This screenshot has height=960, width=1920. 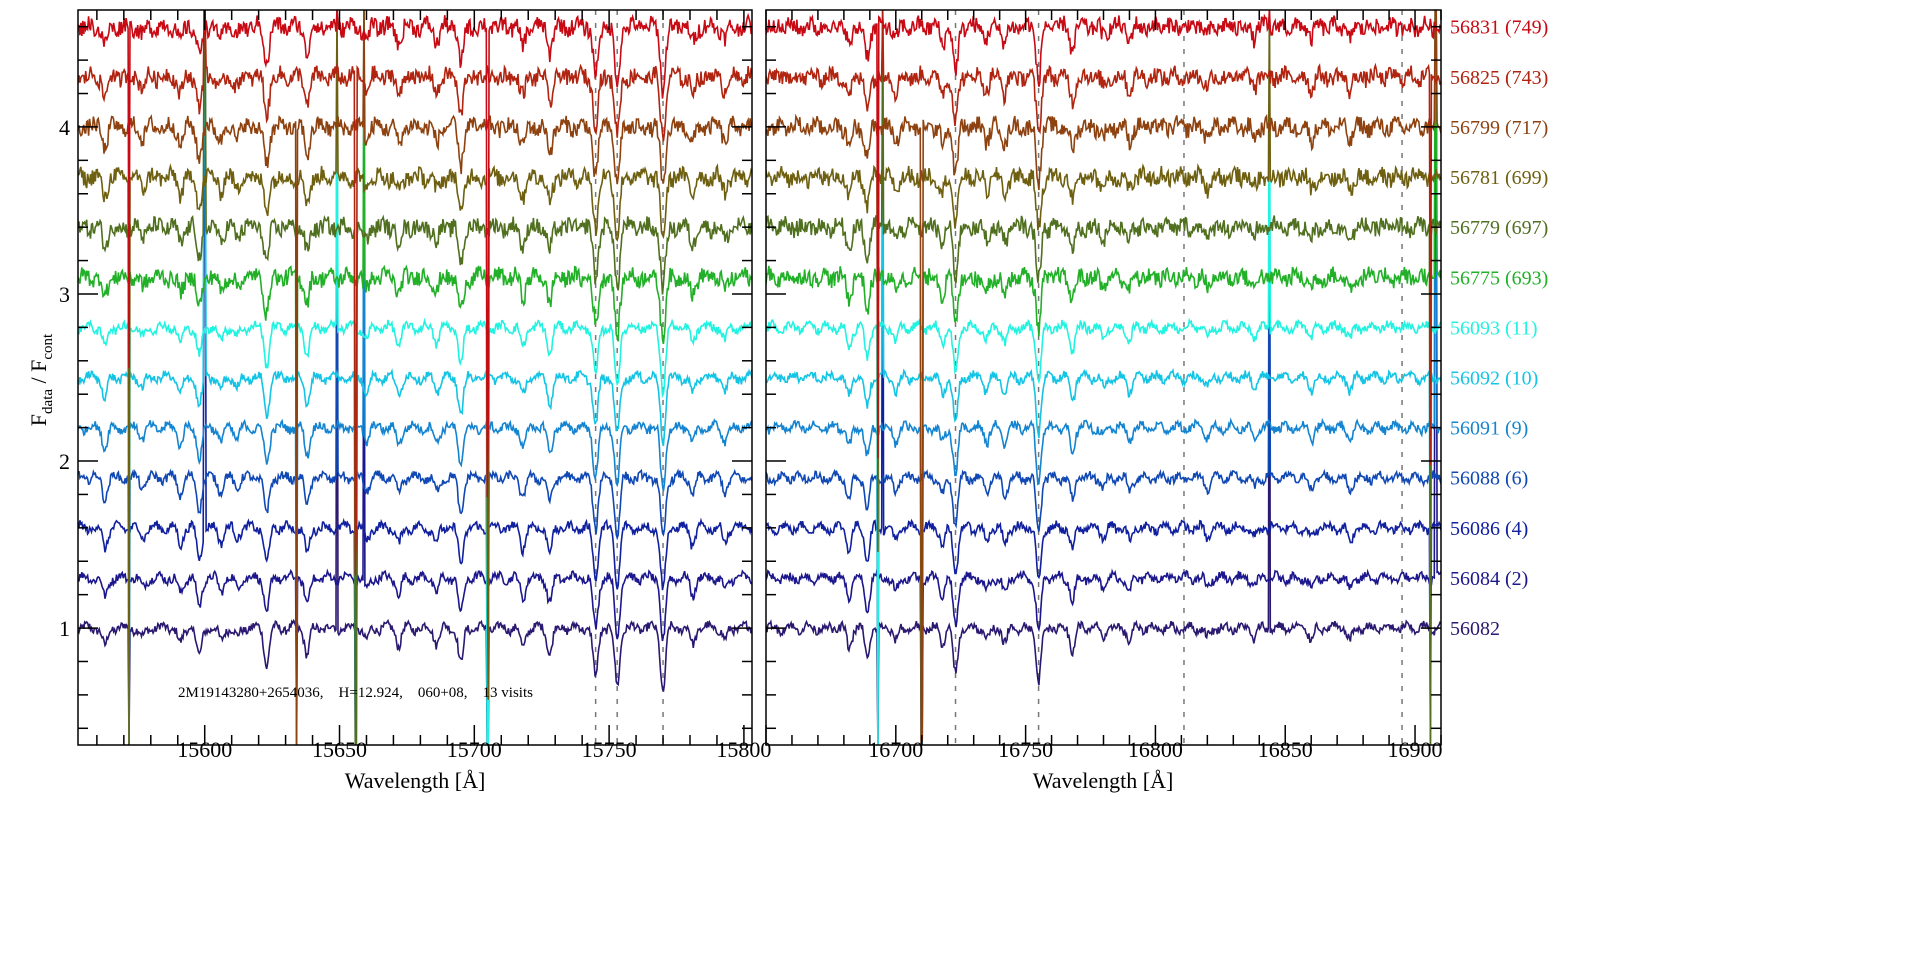 I want to click on x-tick-label: 16850, so click(x=1285, y=749).